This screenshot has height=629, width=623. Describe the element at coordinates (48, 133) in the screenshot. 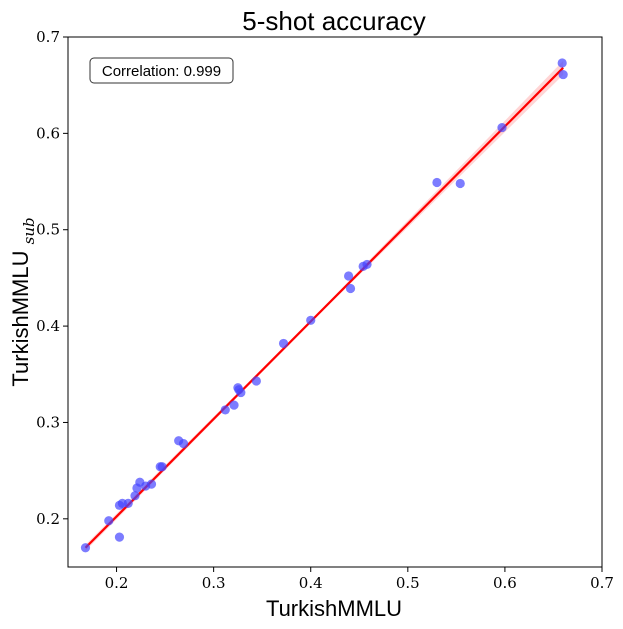

I see `y-tick-label-4: 0.6` at that location.